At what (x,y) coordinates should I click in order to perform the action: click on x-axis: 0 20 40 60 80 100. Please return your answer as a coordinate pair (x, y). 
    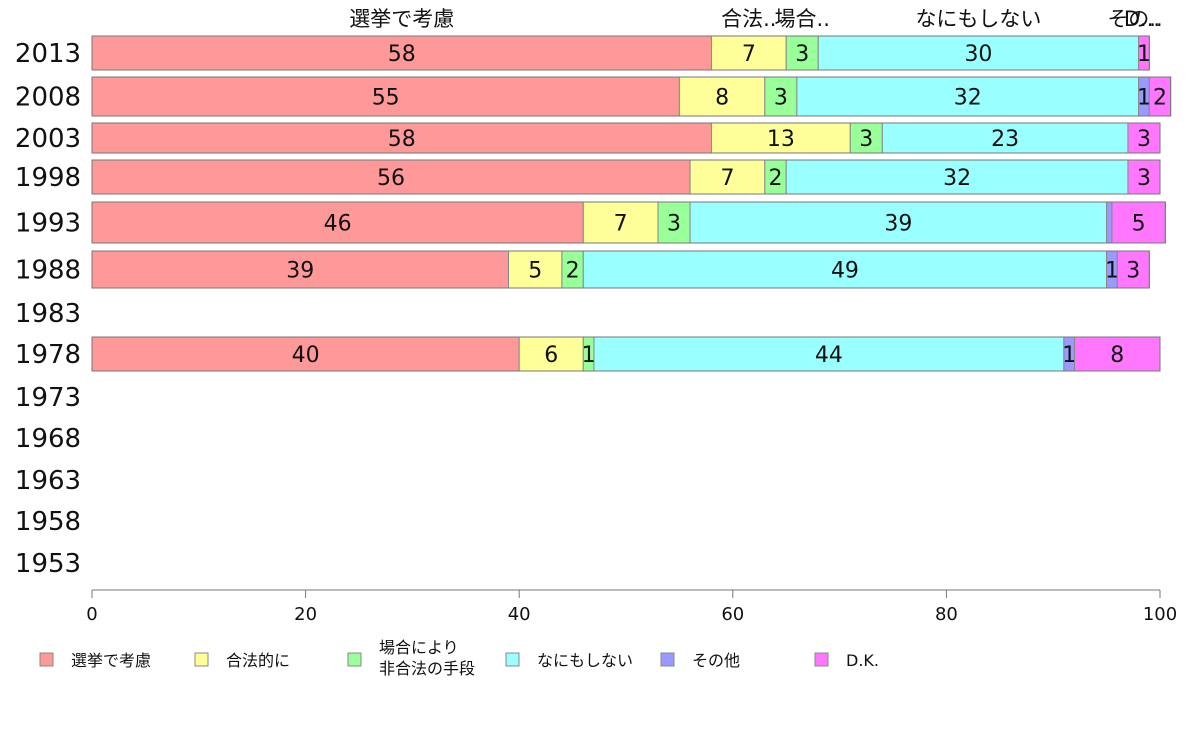
    Looking at the image, I should click on (631, 607).